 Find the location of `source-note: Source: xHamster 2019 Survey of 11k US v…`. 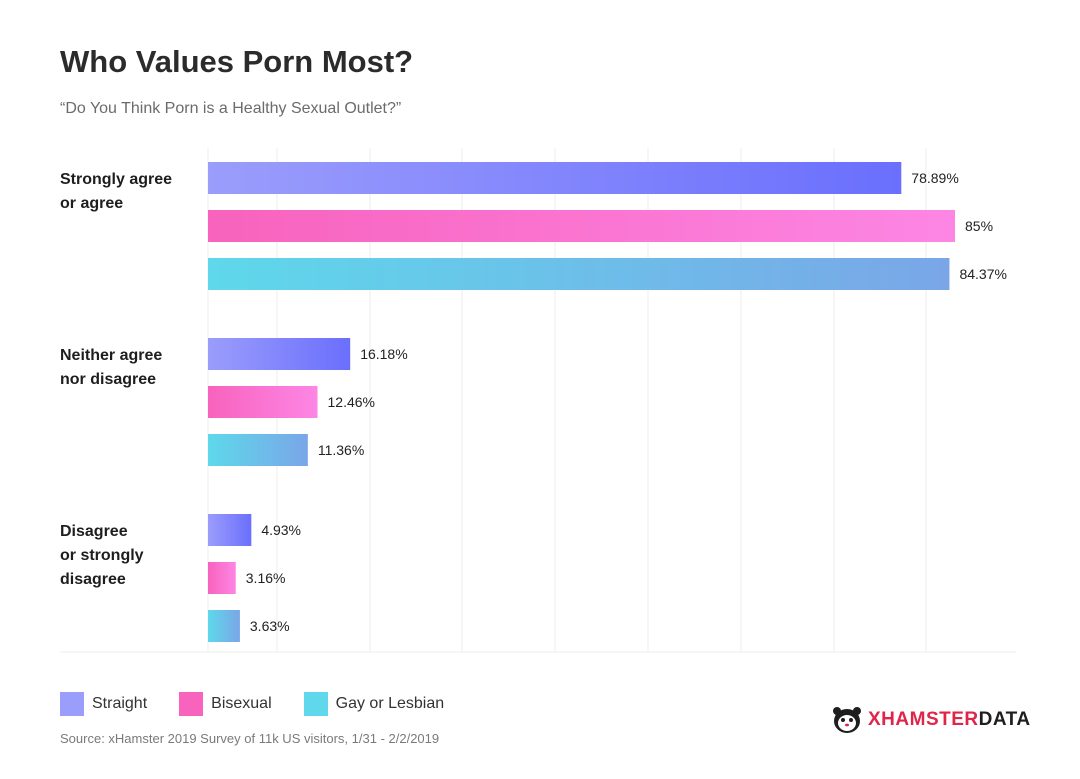

source-note: Source: xHamster 2019 Survey of 11k US v… is located at coordinates (250, 738).